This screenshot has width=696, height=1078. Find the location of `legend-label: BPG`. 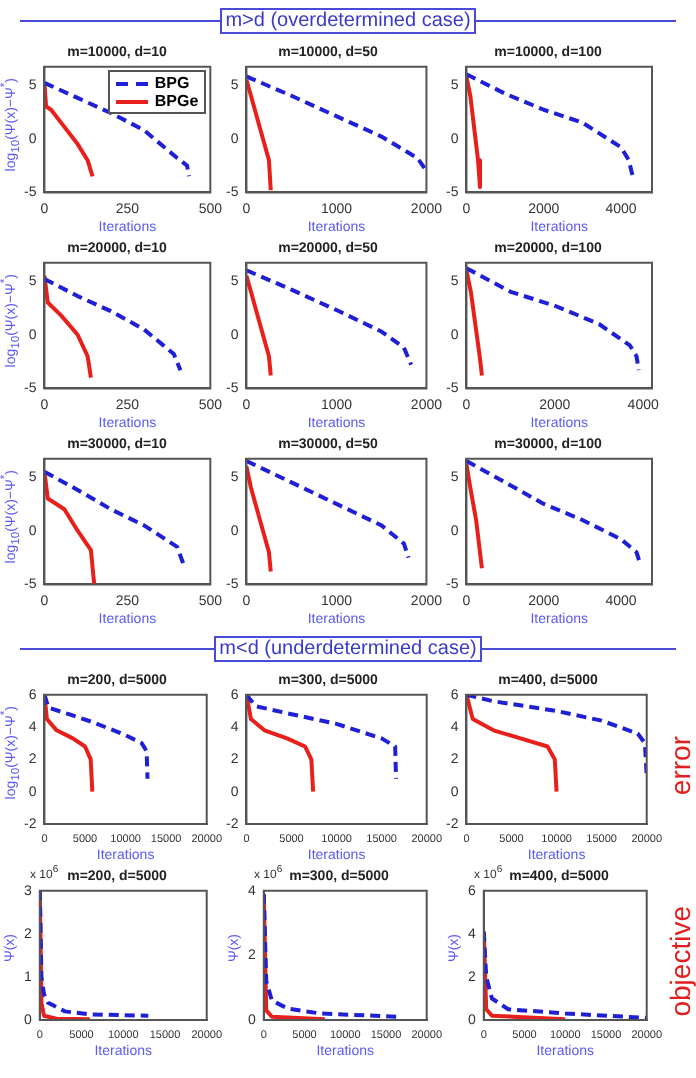

legend-label: BPG is located at coordinates (172, 83).